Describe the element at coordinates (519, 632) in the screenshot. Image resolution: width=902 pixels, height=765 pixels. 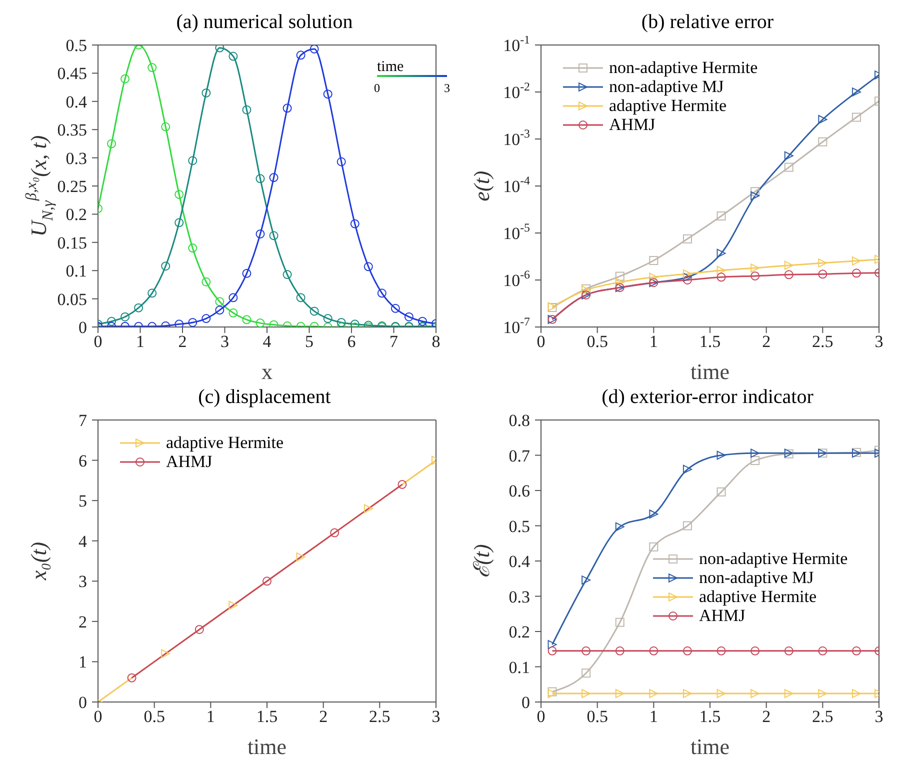
I see `y-tick-label: 0.2` at that location.